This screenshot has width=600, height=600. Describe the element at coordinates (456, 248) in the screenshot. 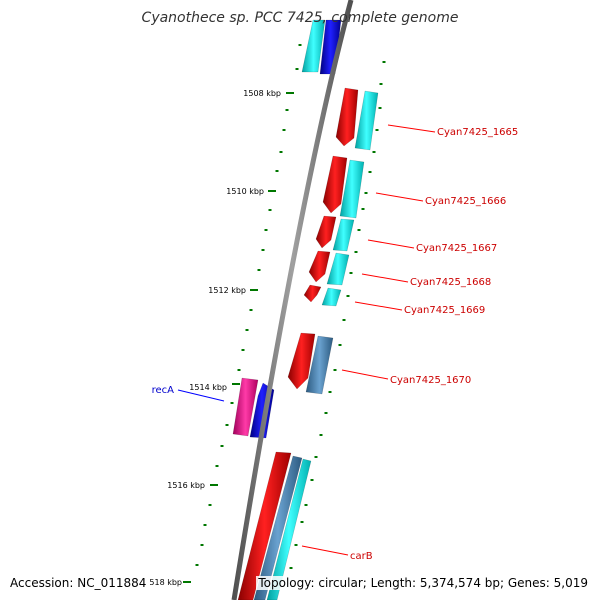

I see `gene-label: Cyan7425_1667` at that location.